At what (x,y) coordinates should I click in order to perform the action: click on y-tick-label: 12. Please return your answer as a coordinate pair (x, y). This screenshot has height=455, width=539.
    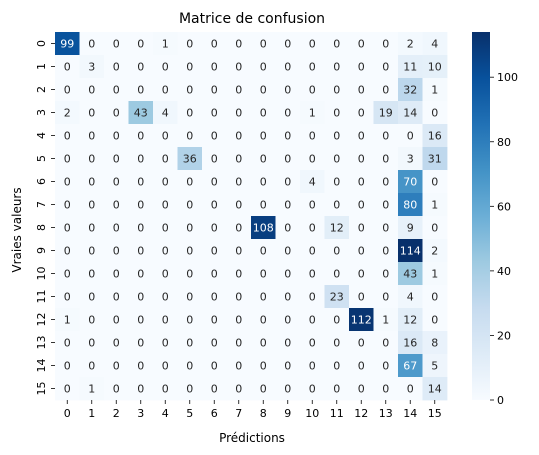
    Looking at the image, I should click on (41, 320).